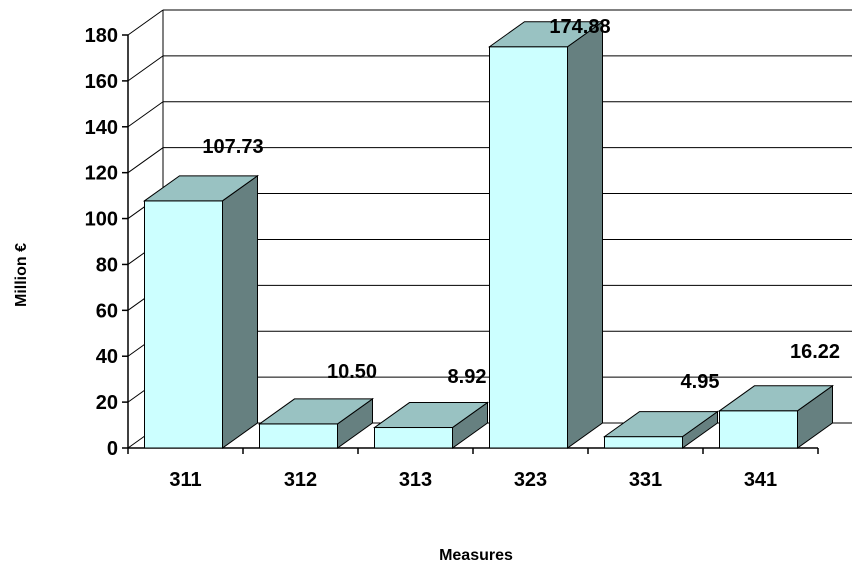 The height and width of the screenshot is (567, 852). Describe the element at coordinates (300, 480) in the screenshot. I see `x-tick-label: 312` at that location.